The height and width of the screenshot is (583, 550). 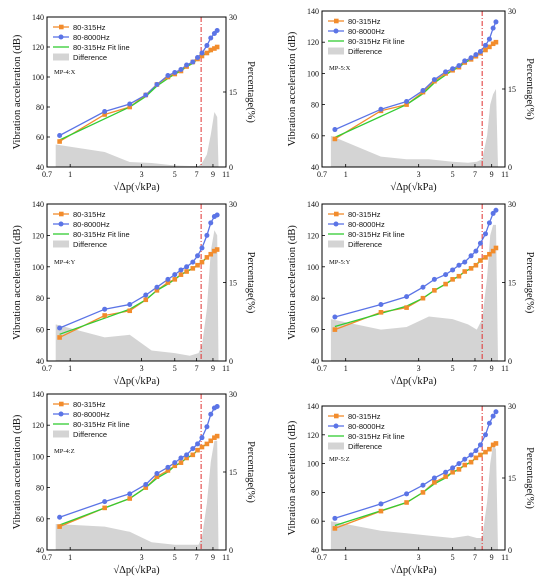 I want to click on legend-item: Difference, so click(x=80, y=244).